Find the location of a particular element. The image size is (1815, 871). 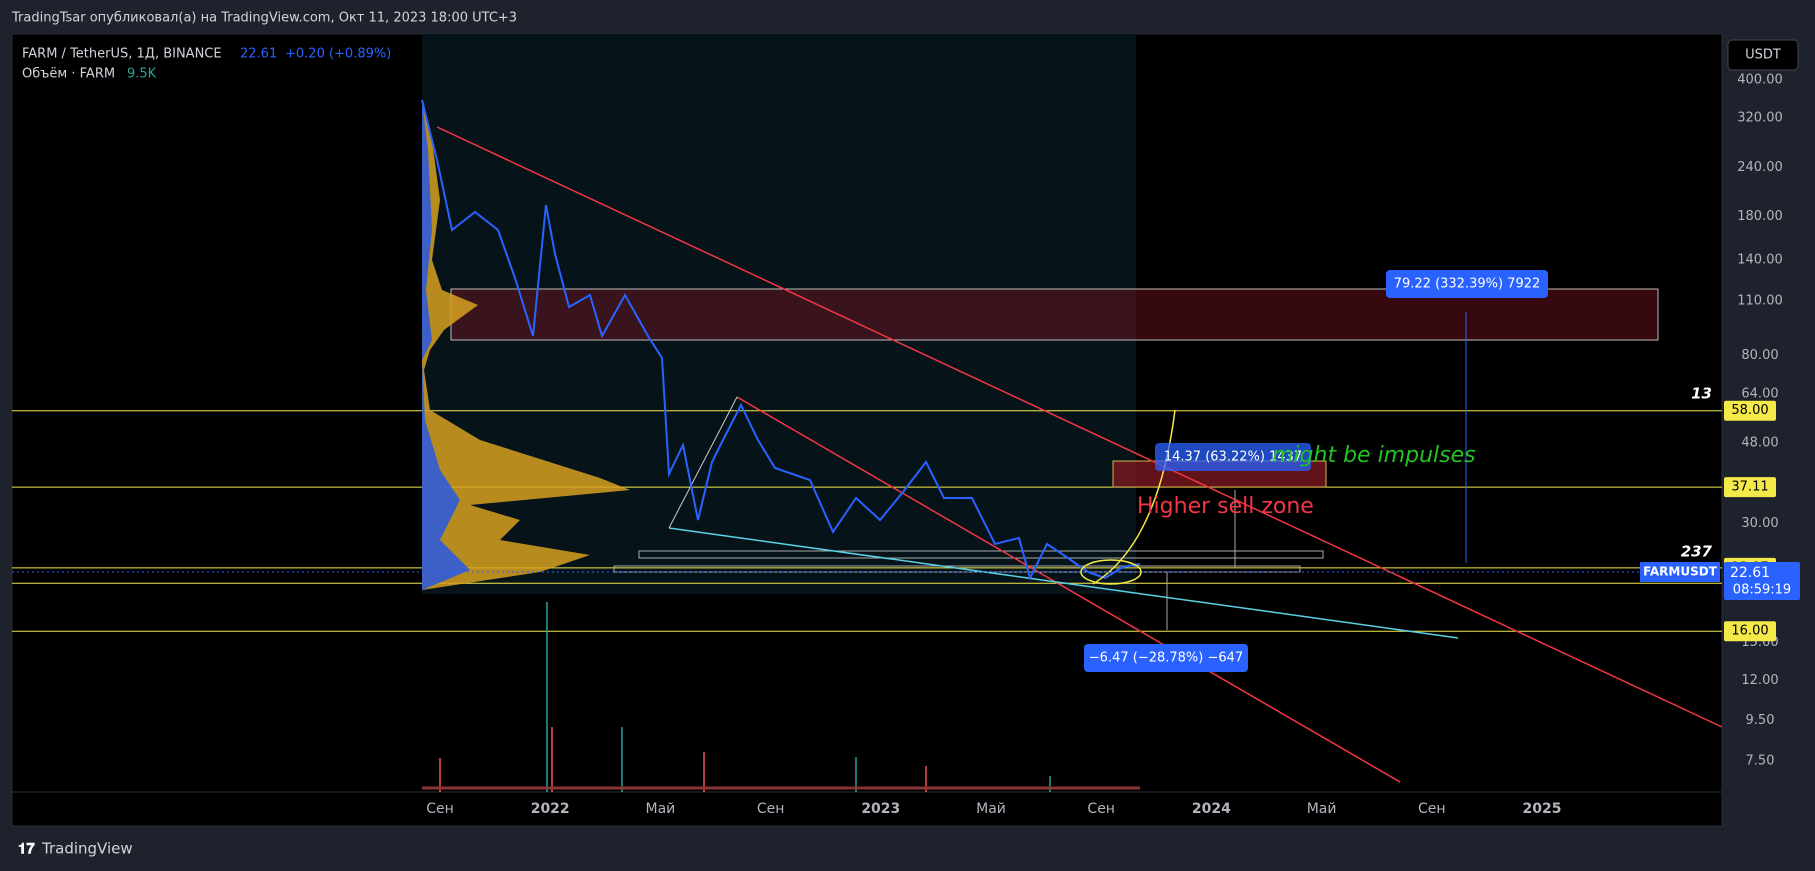

annotation: Higher sell zone is located at coordinates (1225, 506).